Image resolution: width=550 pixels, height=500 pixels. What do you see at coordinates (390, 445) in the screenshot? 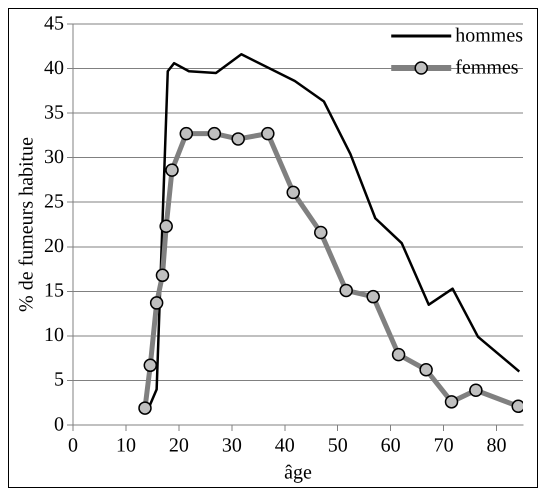
I see `x-tick-label: 60` at bounding box center [390, 445].